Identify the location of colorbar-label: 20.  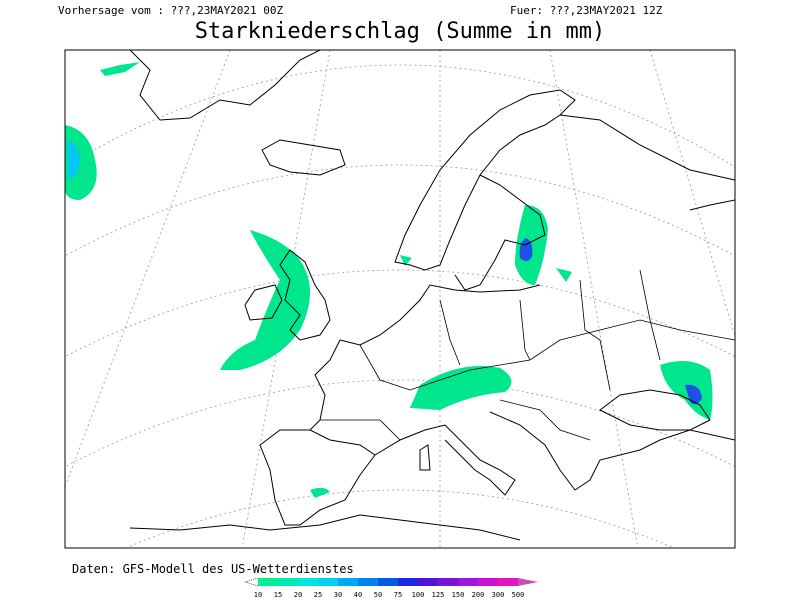
(298, 595).